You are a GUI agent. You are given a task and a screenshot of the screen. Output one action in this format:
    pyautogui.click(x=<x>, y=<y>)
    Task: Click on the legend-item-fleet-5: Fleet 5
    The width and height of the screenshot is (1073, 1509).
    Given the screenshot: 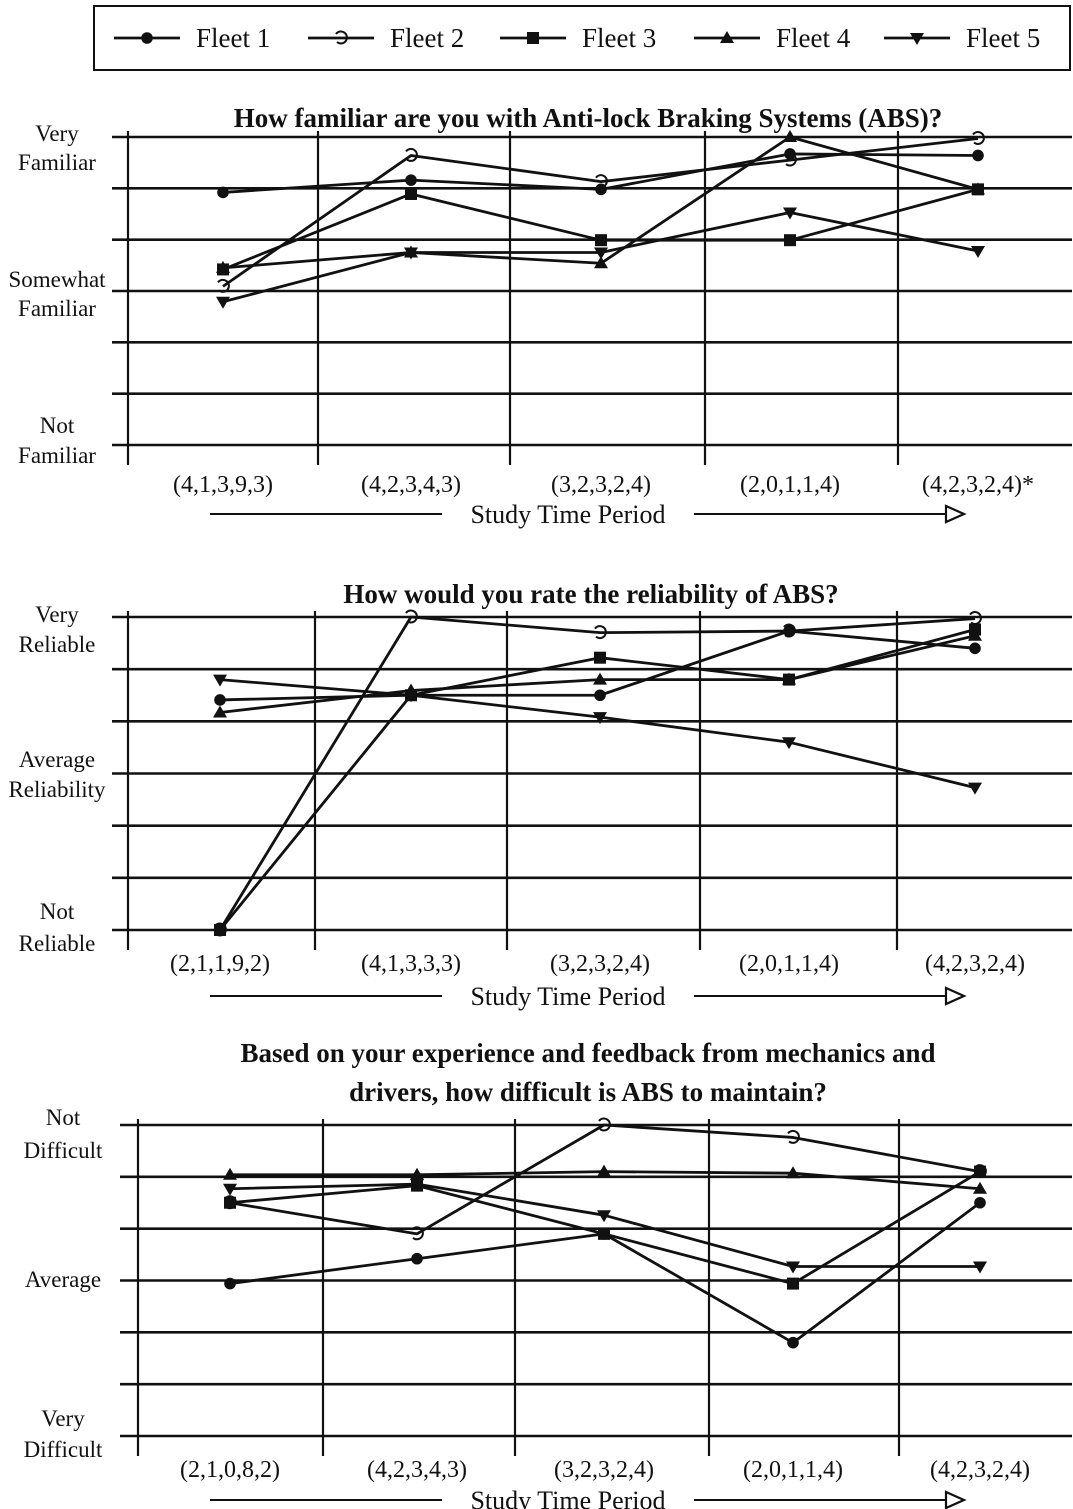 What is the action you would take?
    pyautogui.click(x=962, y=38)
    